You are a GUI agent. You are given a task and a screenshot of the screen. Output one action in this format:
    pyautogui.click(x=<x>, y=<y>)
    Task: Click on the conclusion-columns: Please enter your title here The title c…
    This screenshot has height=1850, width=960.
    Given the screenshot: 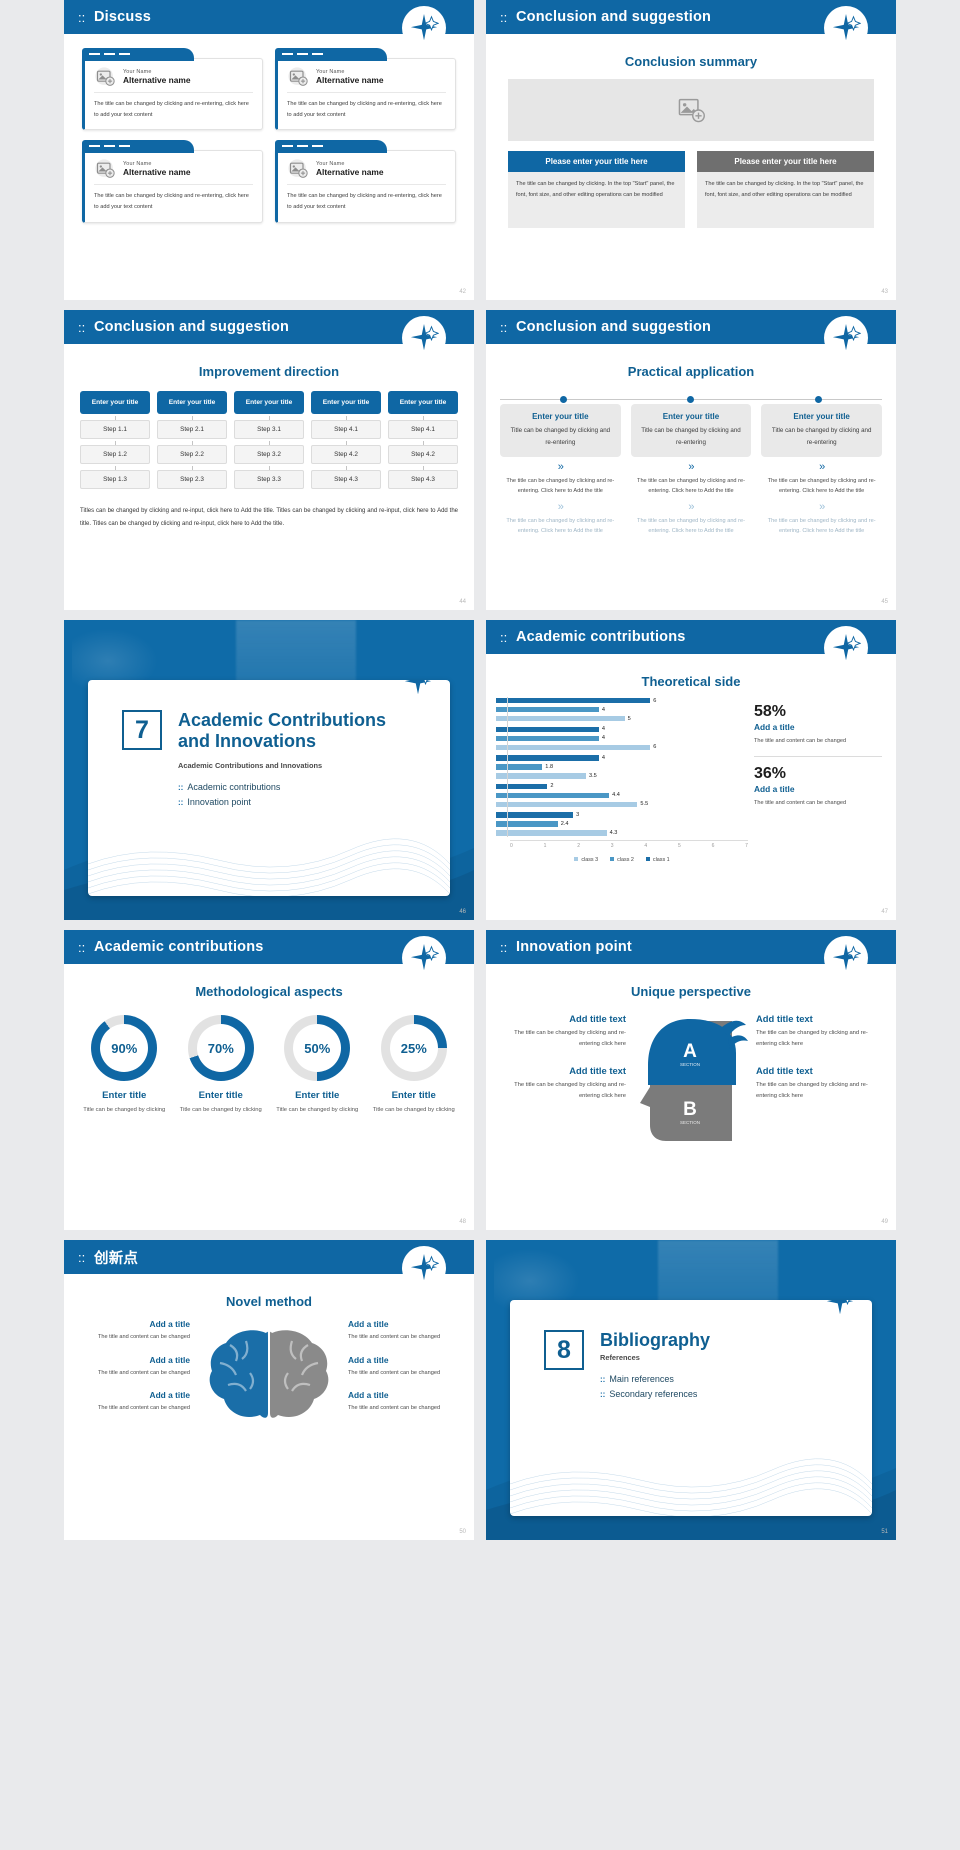 What is the action you would take?
    pyautogui.click(x=691, y=189)
    